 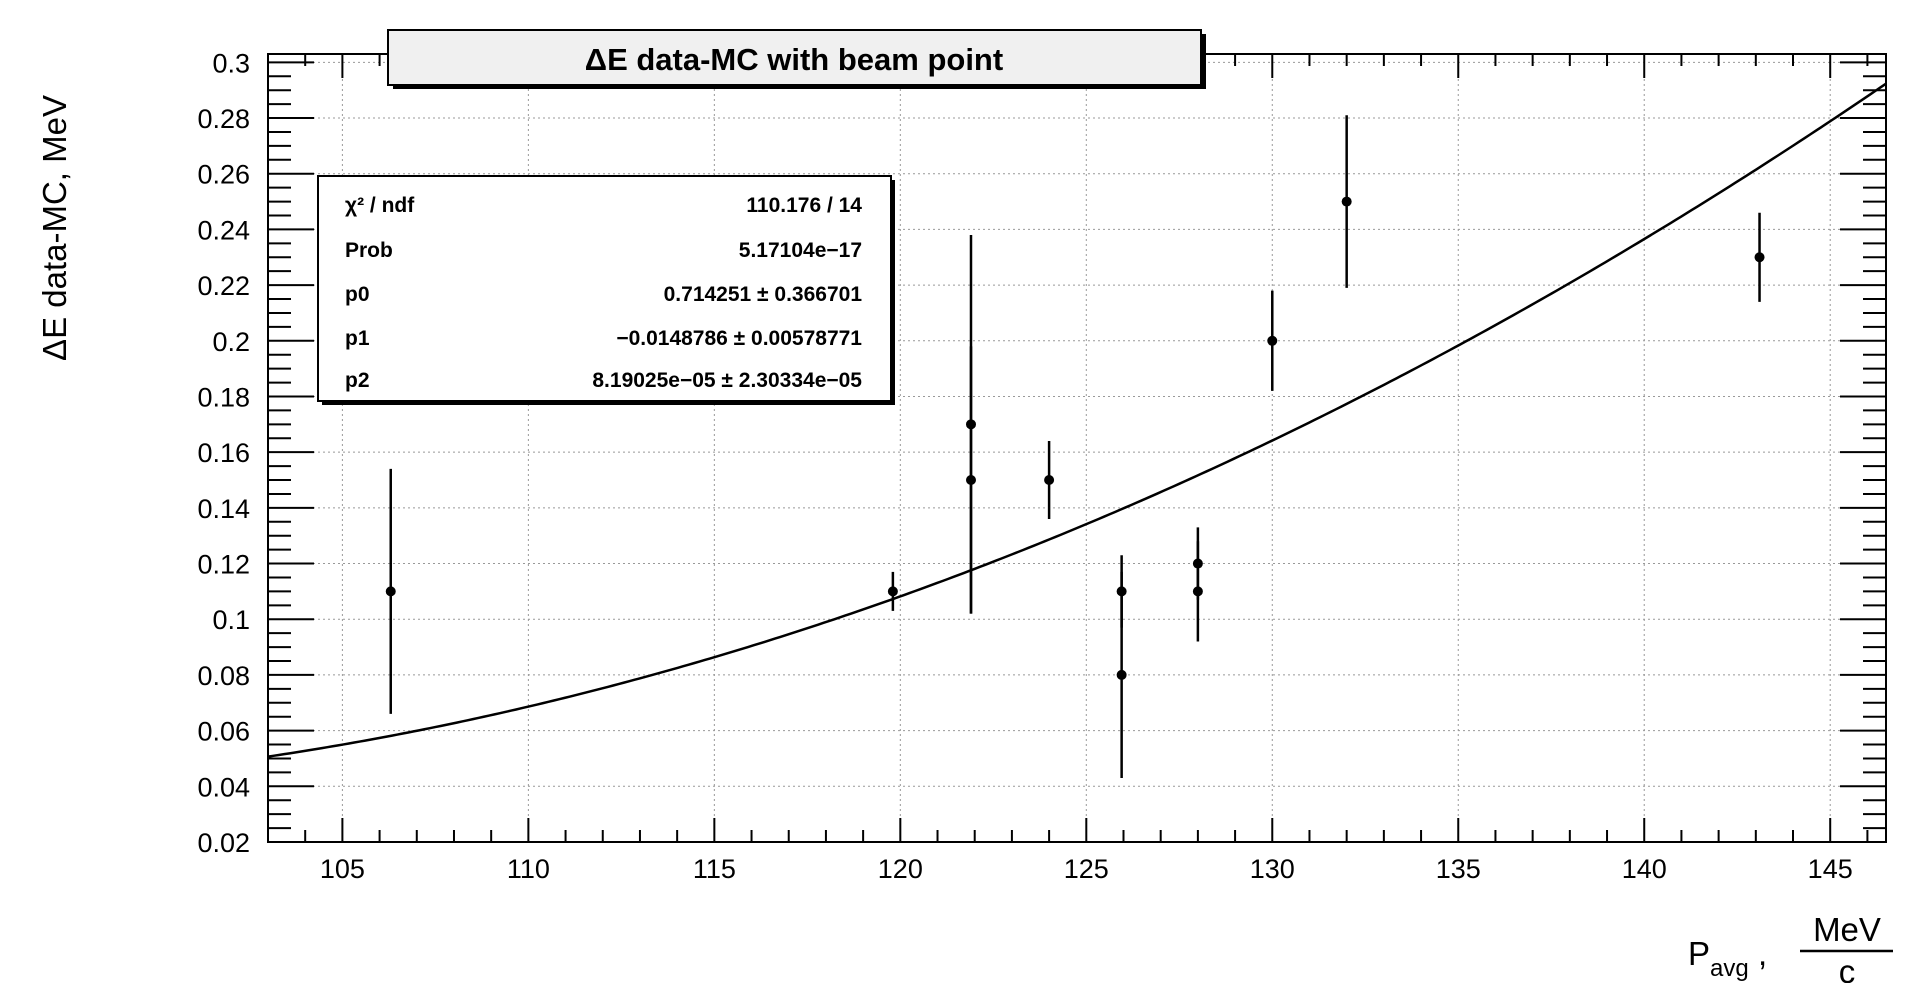 What do you see at coordinates (223, 787) in the screenshot?
I see `y-tick-label: 0.04` at bounding box center [223, 787].